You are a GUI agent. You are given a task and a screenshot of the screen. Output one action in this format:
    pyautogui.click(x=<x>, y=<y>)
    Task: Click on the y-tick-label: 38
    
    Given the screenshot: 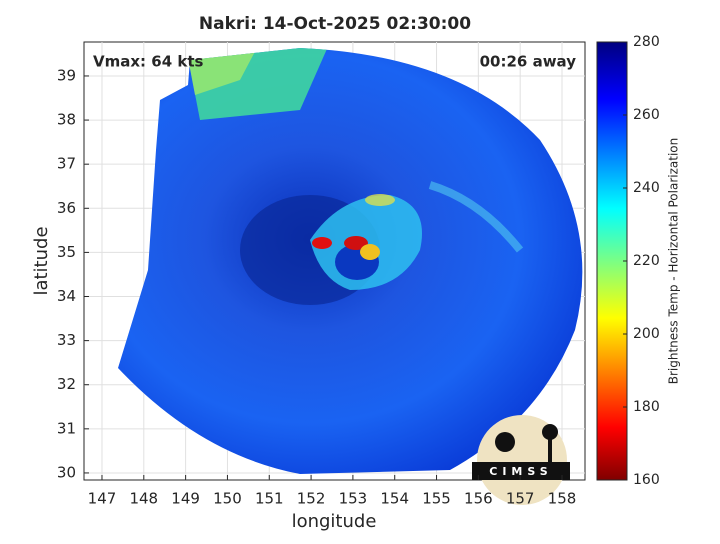 What is the action you would take?
    pyautogui.click(x=66, y=120)
    